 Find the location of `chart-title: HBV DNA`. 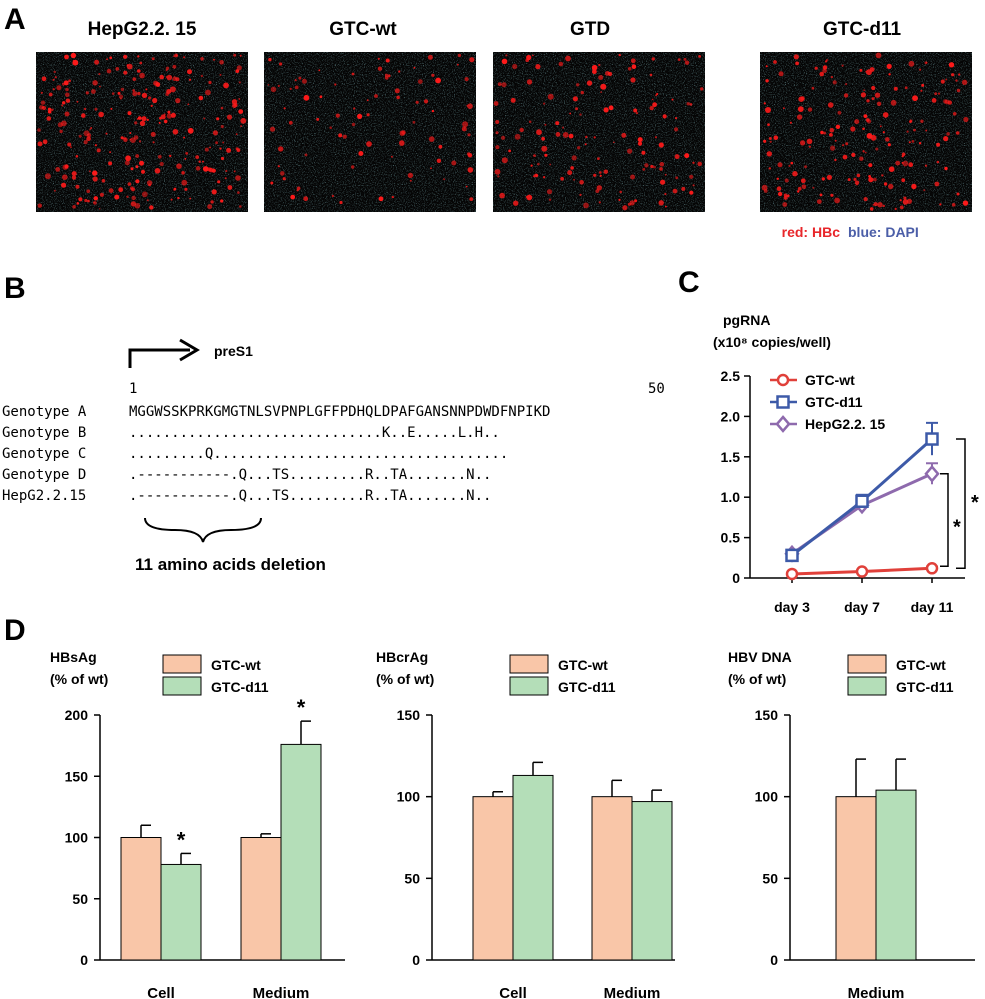

chart-title: HBV DNA is located at coordinates (760, 657).